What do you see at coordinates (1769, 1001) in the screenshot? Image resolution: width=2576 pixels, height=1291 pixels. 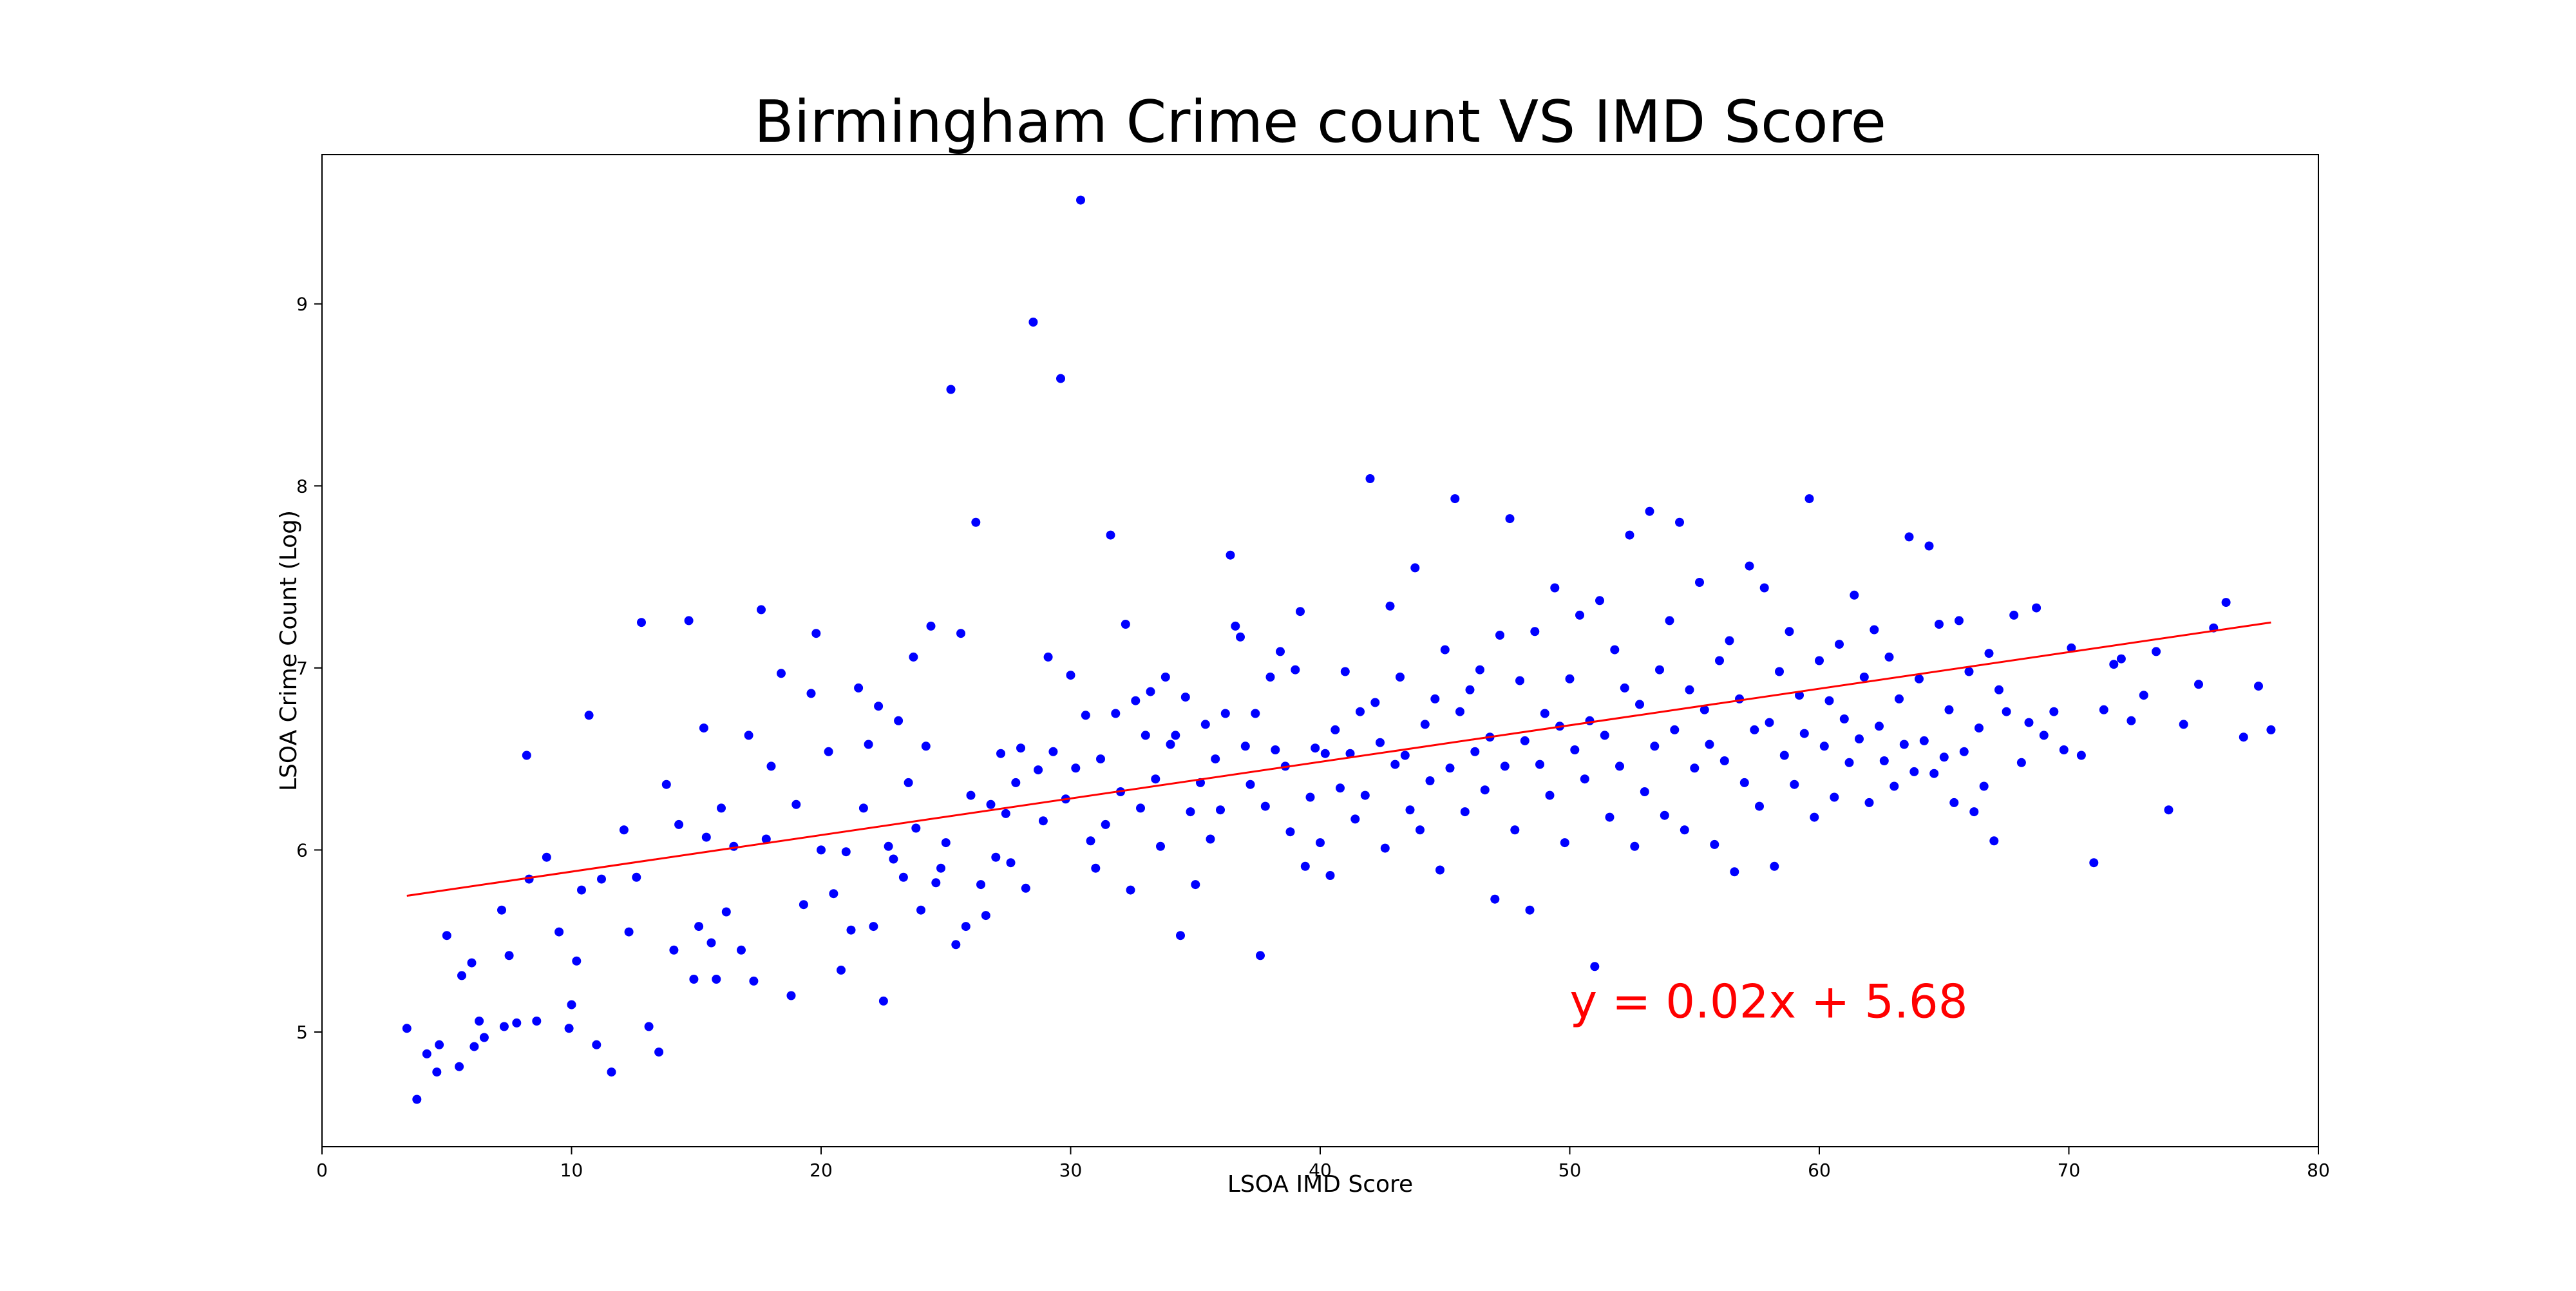 I see `regression-equation: y = 0.02x + 5.68` at bounding box center [1769, 1001].